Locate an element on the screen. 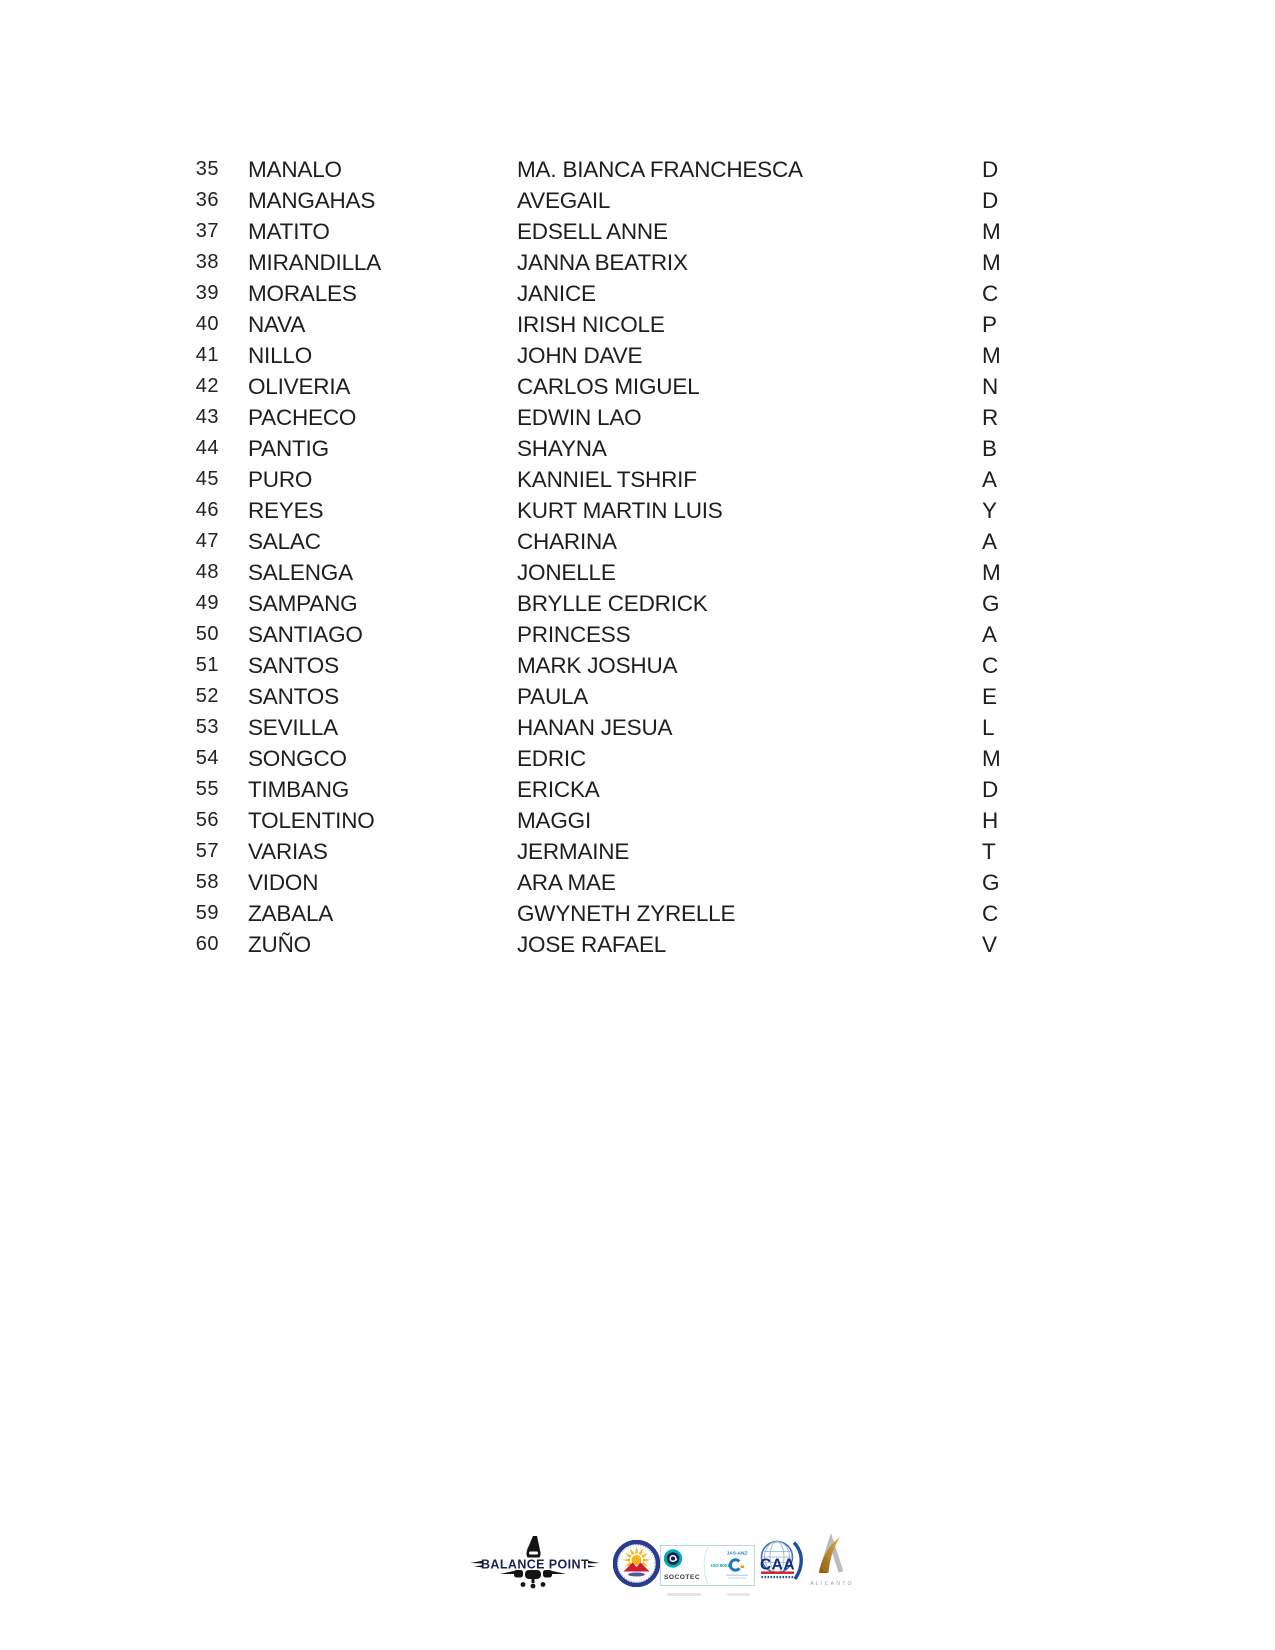 The height and width of the screenshot is (1650, 1275). row-number: 44 is located at coordinates (207, 448).